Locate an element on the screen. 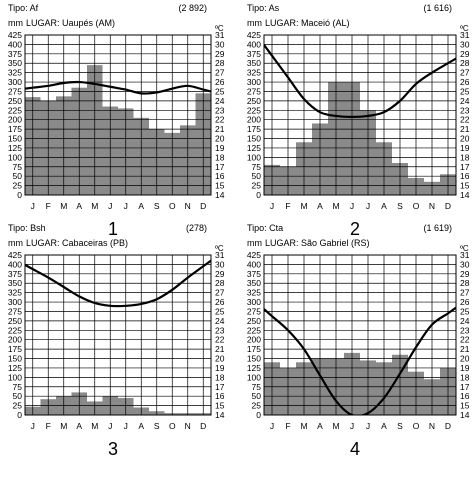  total-precipitation: (1 619) is located at coordinates (437, 228).